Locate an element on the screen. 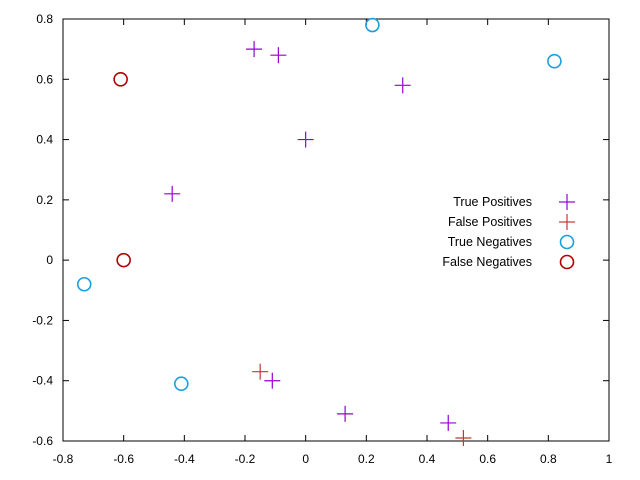 The width and height of the screenshot is (640, 480). y-tick-label: 0.2 is located at coordinates (44, 200).